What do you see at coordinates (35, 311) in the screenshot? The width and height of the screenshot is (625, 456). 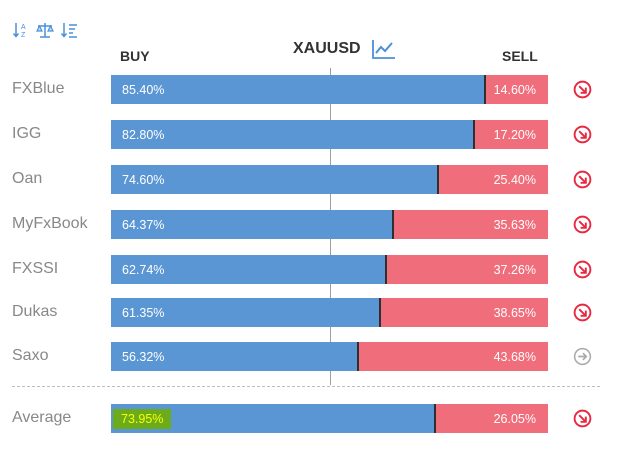 I see `broker-name: Dukas` at bounding box center [35, 311].